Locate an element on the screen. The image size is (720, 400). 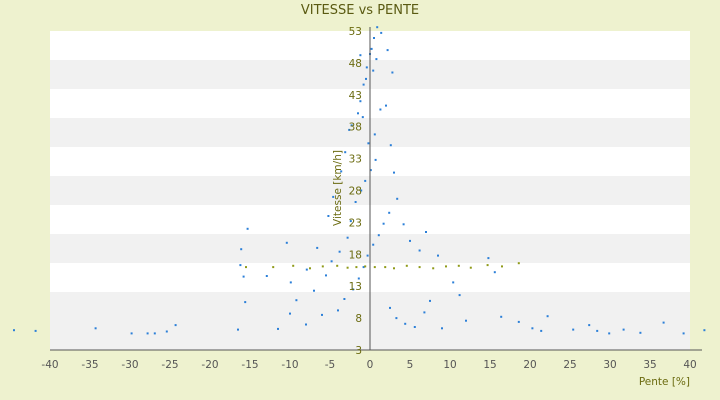
x-tick-label: -15 is located at coordinates (249, 365).